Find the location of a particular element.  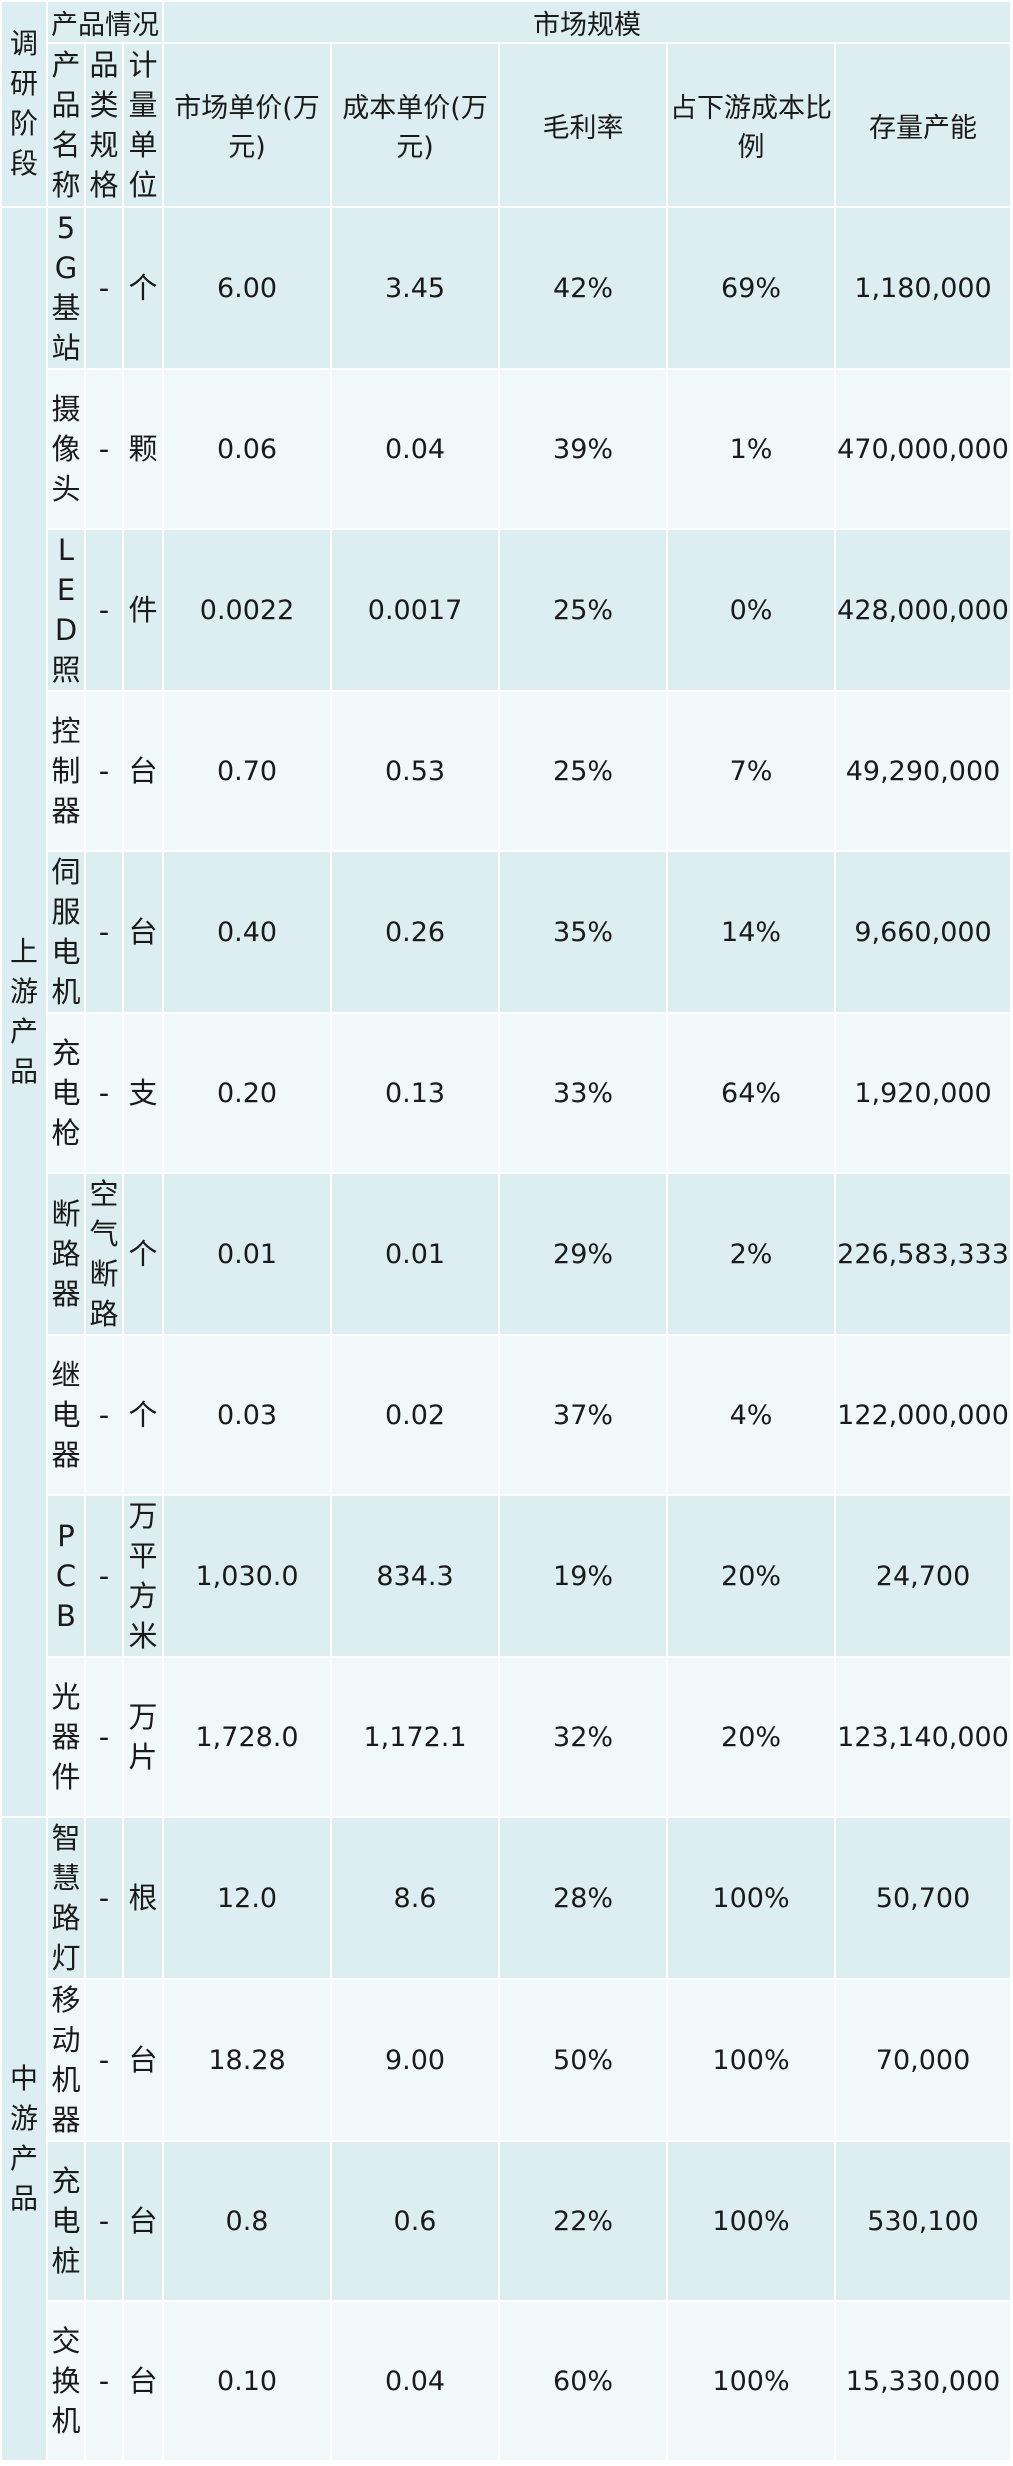

table-row: PCB - 万平方米 1,030.0 834.3 19% 20% 24,700 is located at coordinates (507, 1576).